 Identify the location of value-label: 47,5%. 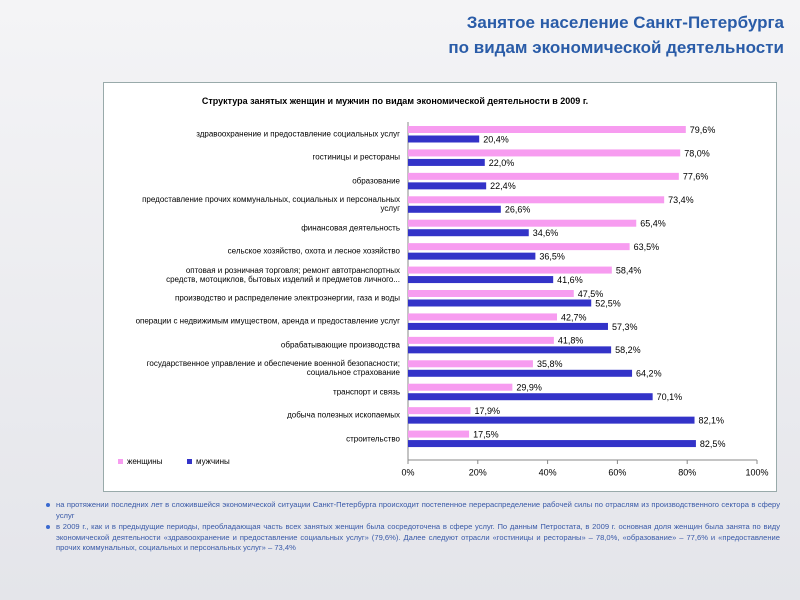
(591, 294).